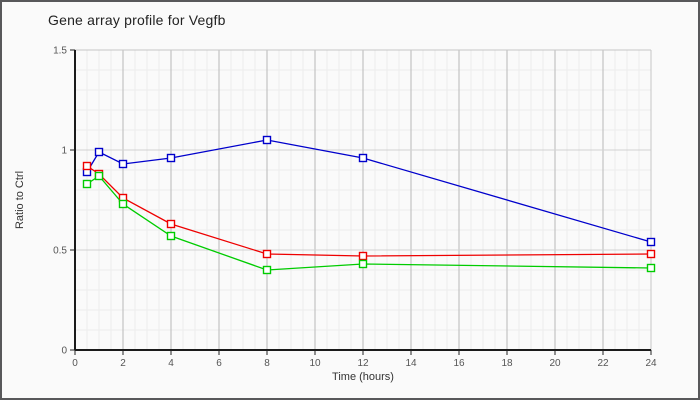 The image size is (700, 400). Describe the element at coordinates (315, 363) in the screenshot. I see `x-tick-label: 10` at that location.